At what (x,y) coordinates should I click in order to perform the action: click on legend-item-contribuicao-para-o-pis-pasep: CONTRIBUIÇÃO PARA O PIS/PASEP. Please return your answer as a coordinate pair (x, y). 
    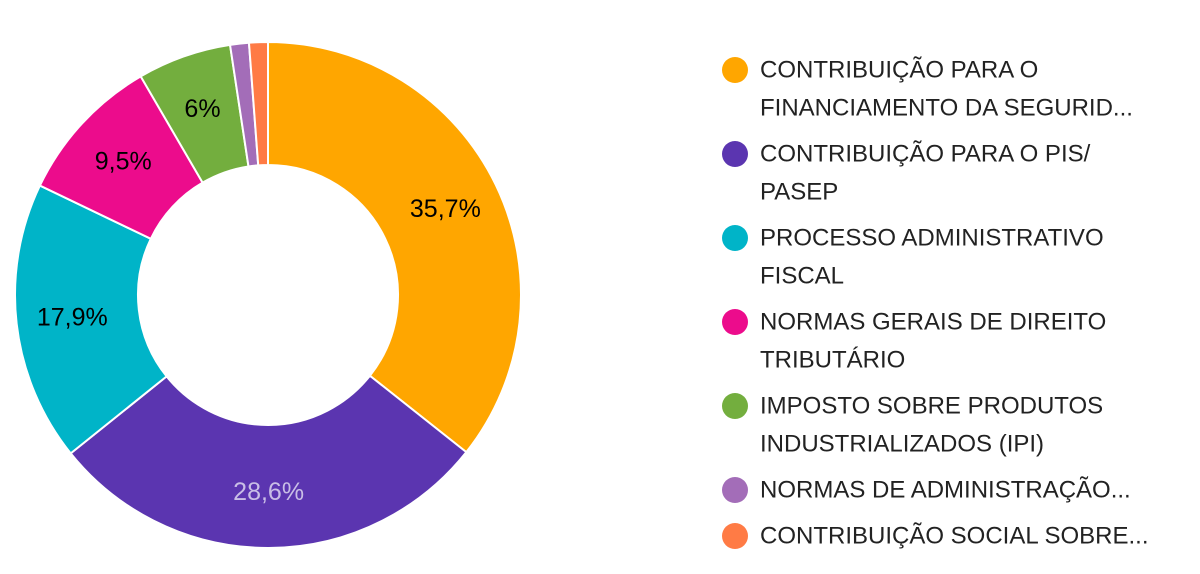
    Looking at the image, I should click on (906, 173).